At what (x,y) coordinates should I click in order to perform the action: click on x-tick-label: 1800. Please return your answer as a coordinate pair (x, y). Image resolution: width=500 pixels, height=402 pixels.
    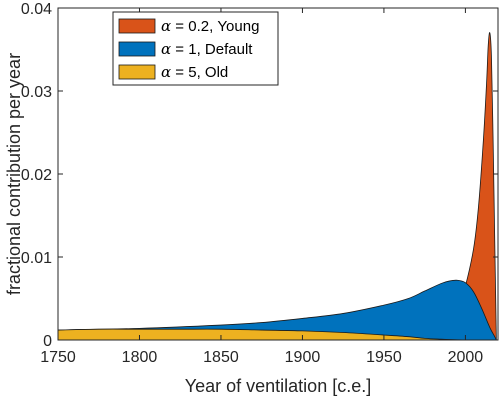
    Looking at the image, I should click on (140, 357).